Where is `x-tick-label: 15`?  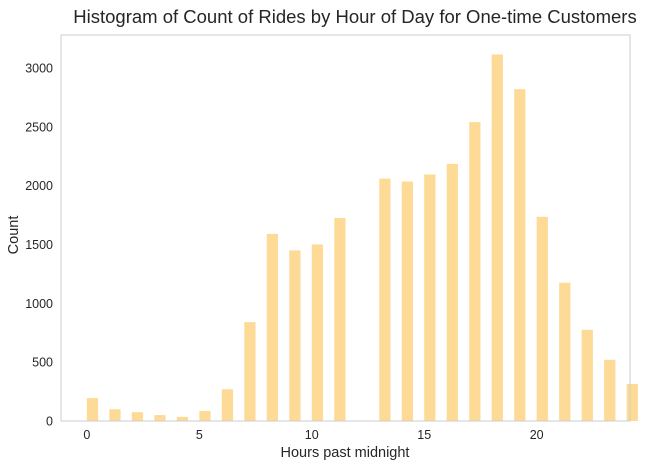 x-tick-label: 15 is located at coordinates (424, 435).